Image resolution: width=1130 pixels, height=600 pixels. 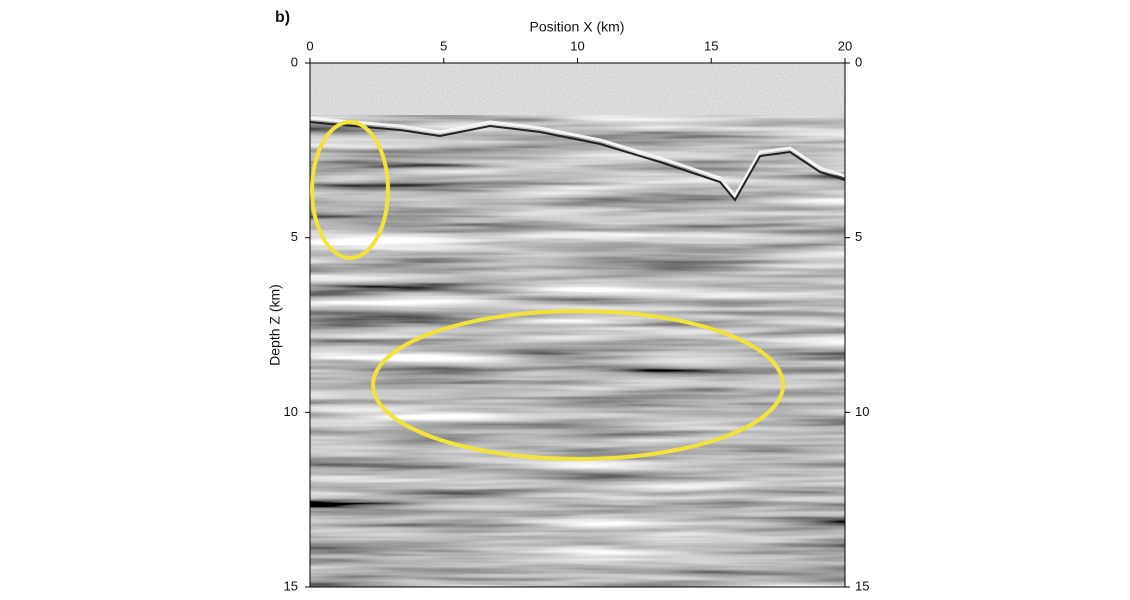 I want to click on y-tick-label: 0, so click(x=294, y=61).